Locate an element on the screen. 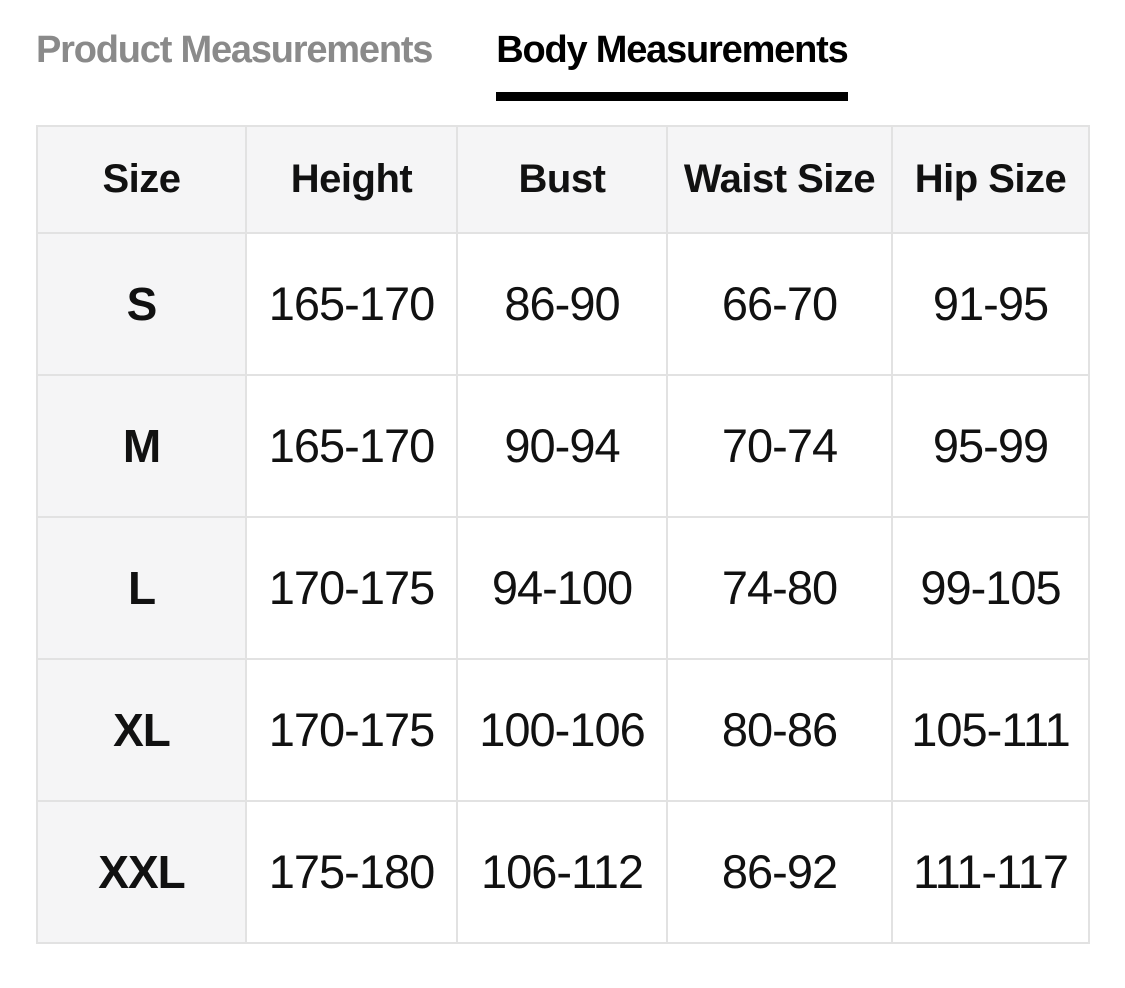 Image resolution: width=1125 pixels, height=988 pixels. table-row-xxl: XXL 175-180 106-112 86-92 111-117 is located at coordinates (563, 871).